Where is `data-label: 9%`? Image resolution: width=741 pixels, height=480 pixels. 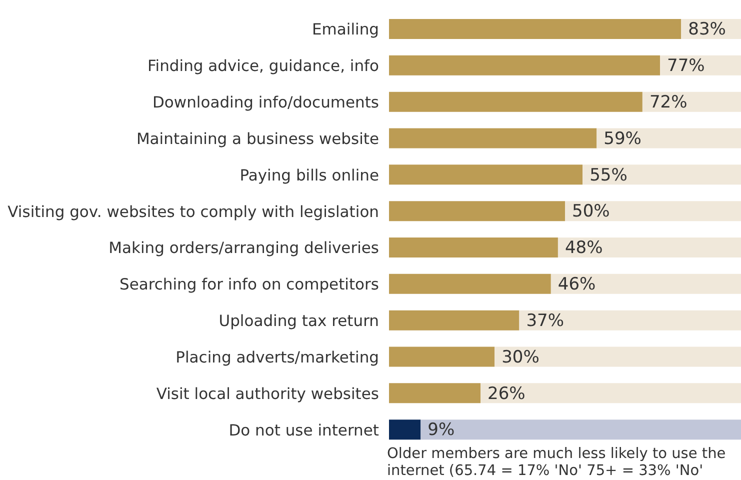 data-label: 9% is located at coordinates (441, 430).